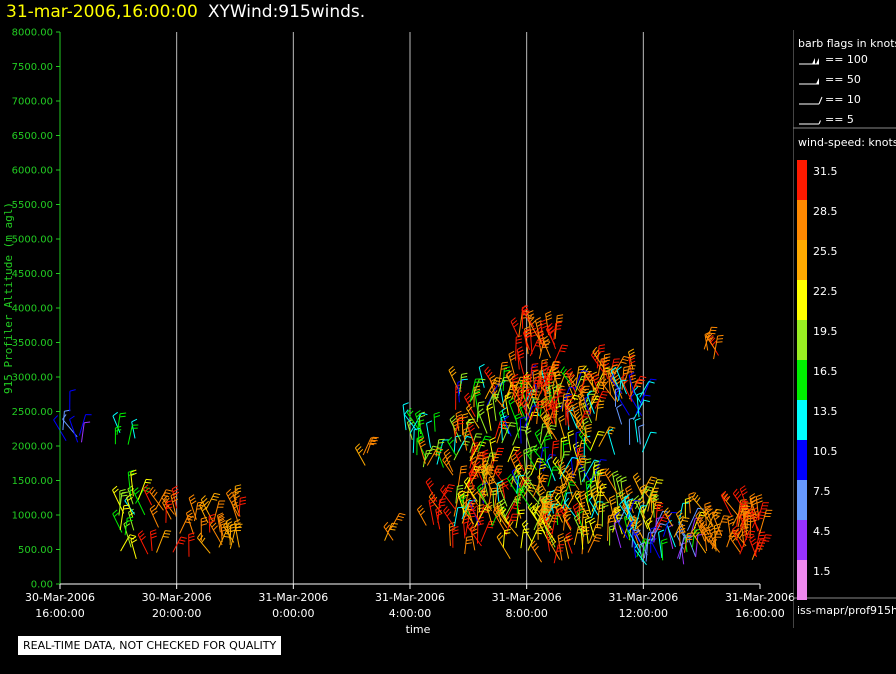 The height and width of the screenshot is (674, 896). What do you see at coordinates (35, 550) in the screenshot?
I see `y-tick-label: 500.00` at bounding box center [35, 550].